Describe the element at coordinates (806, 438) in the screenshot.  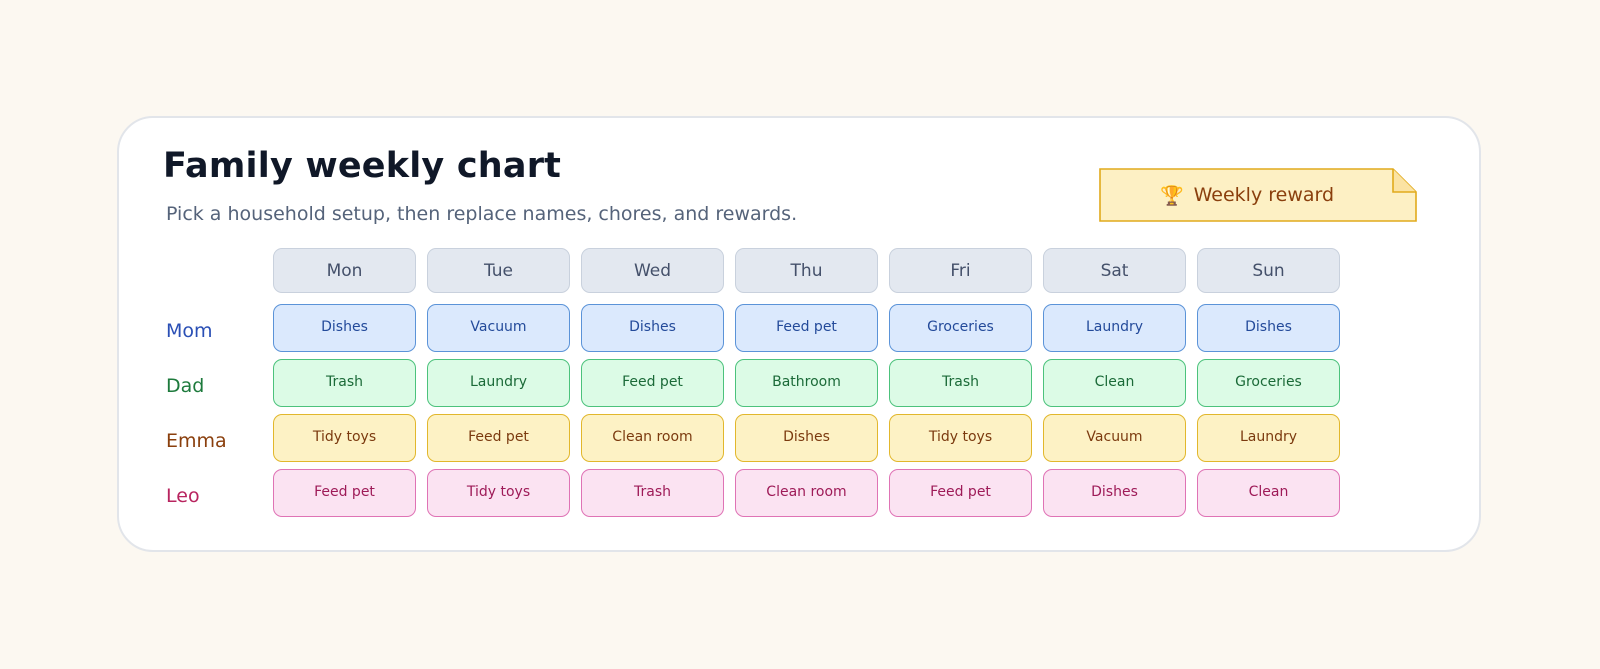
I see `chore-cell-emma-thu: Dishes` at that location.